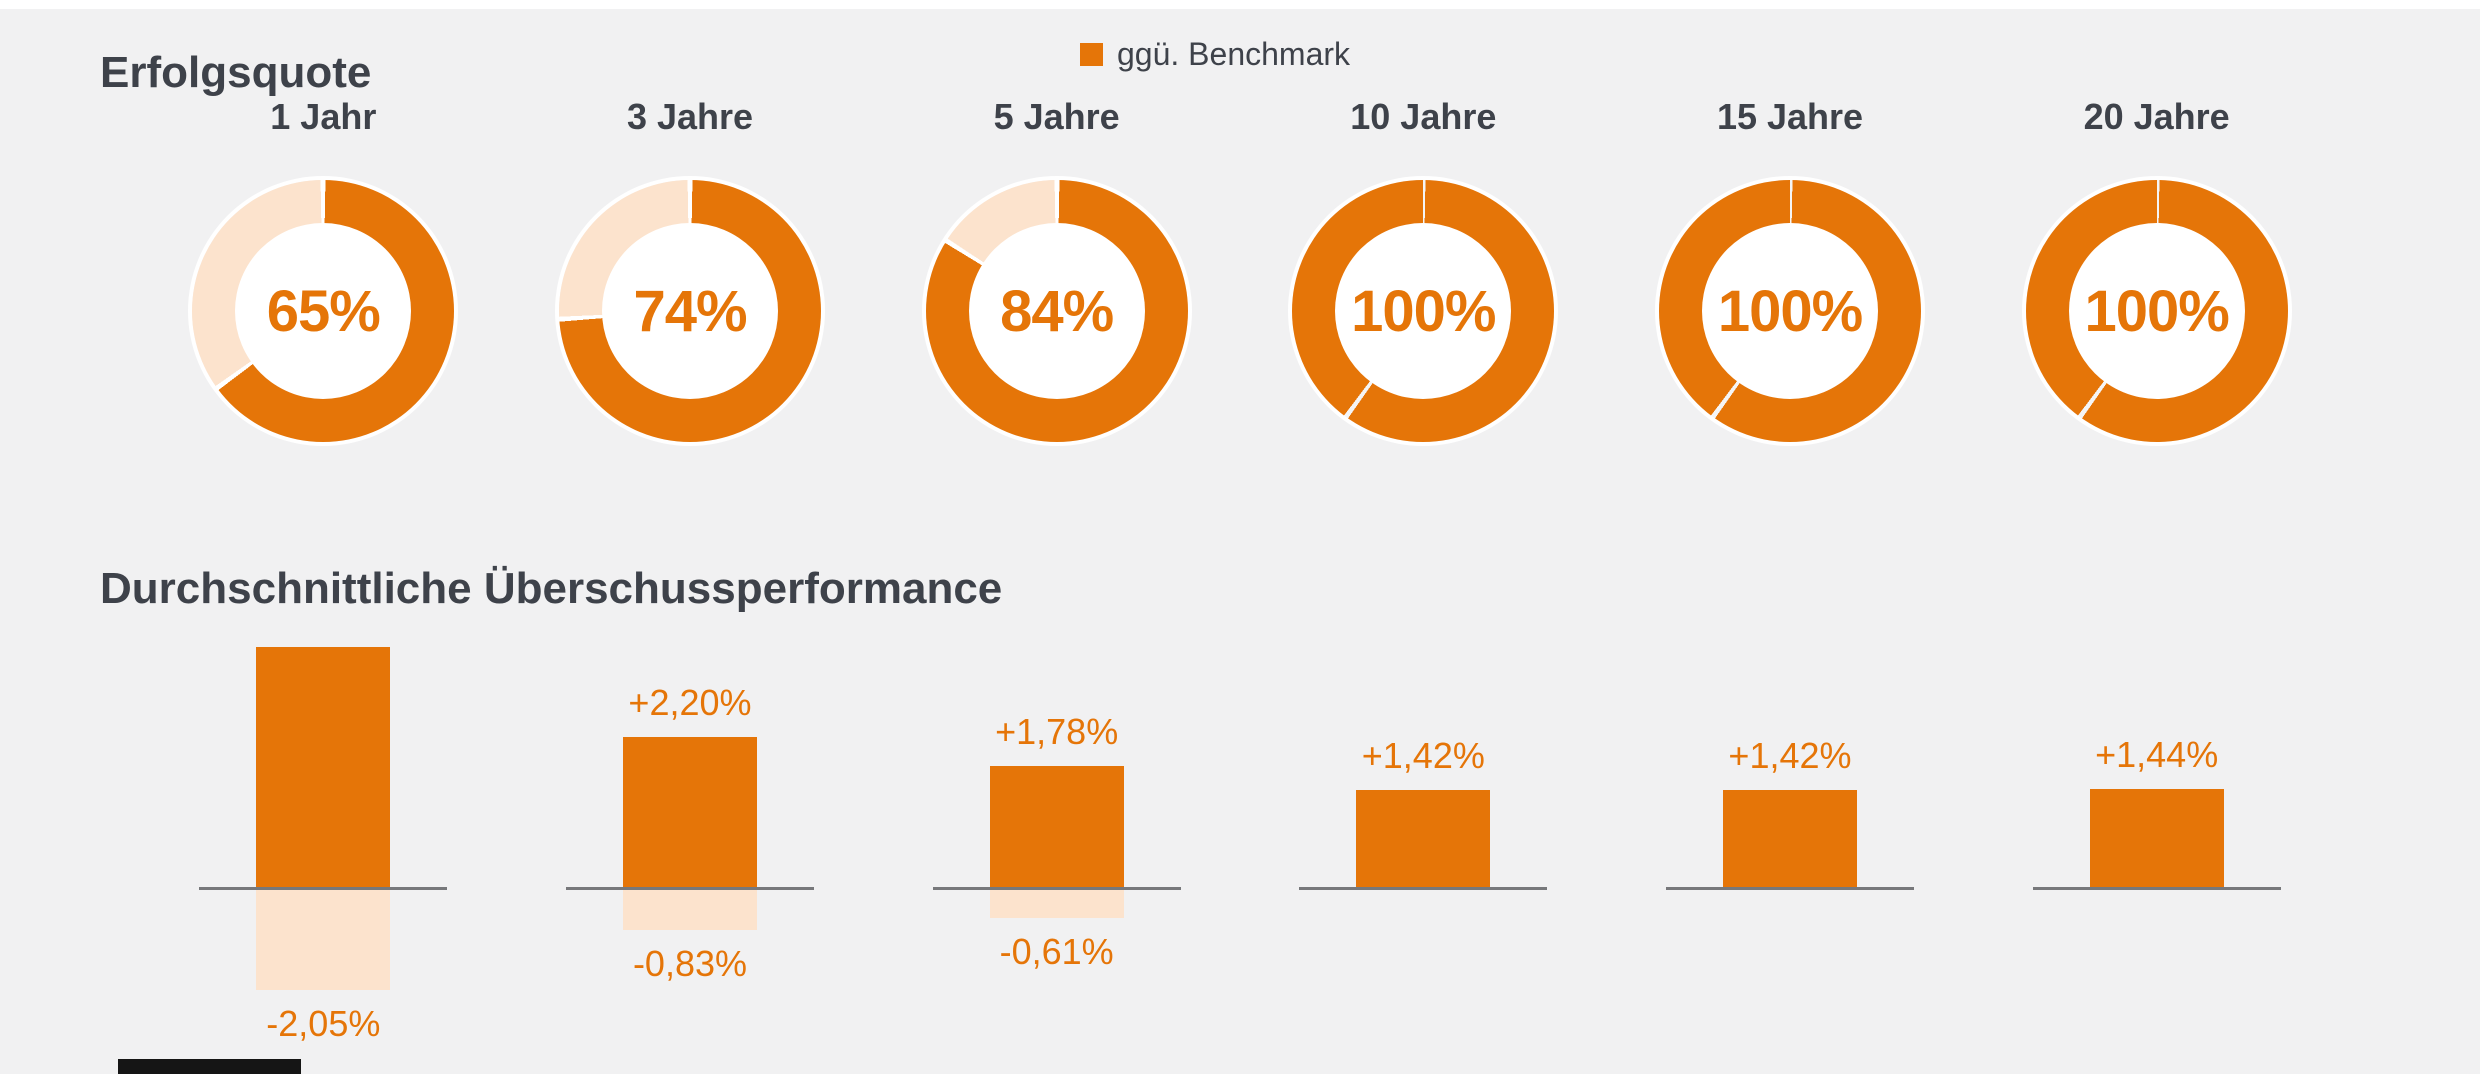  I want to click on donut-value: 84%, so click(1057, 311).